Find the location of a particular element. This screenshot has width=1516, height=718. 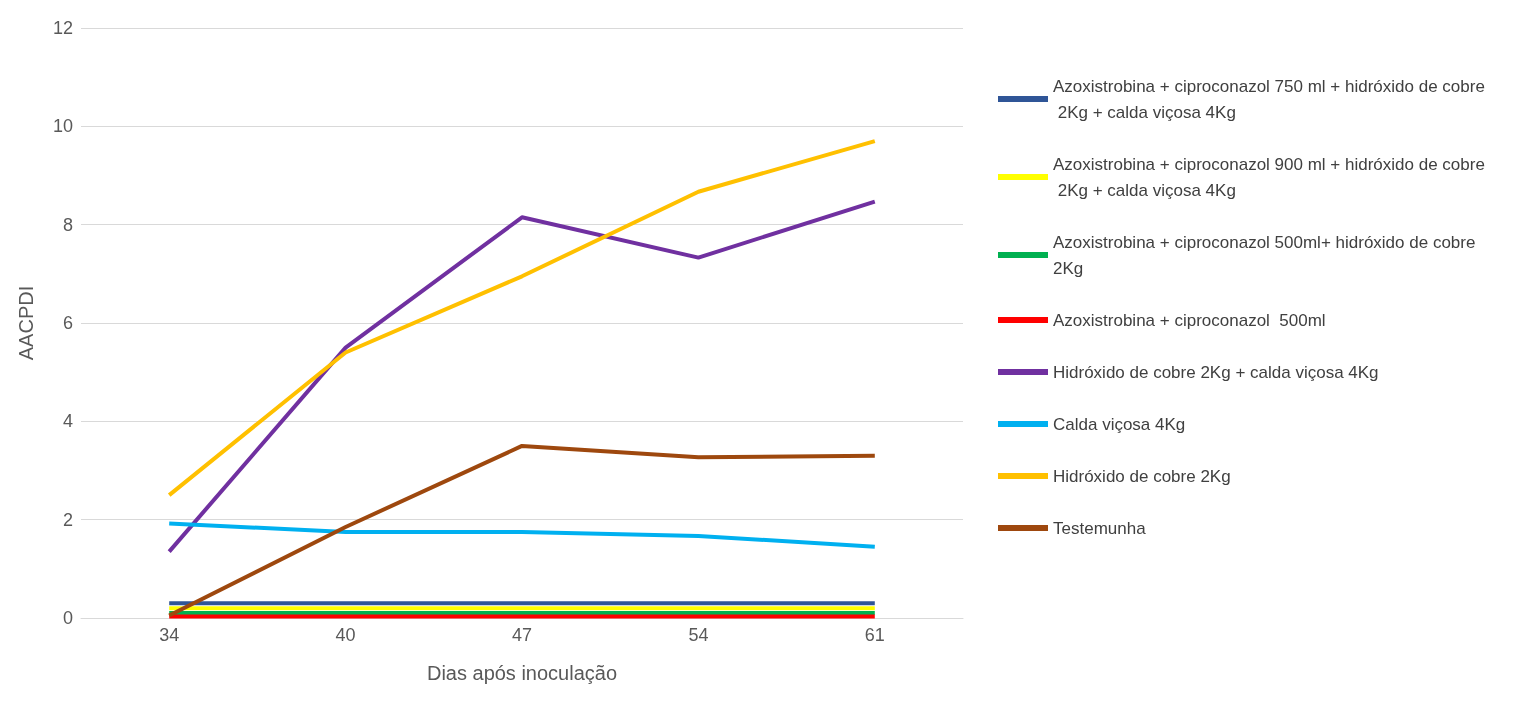

y-tick-label: 10 is located at coordinates (62, 126).